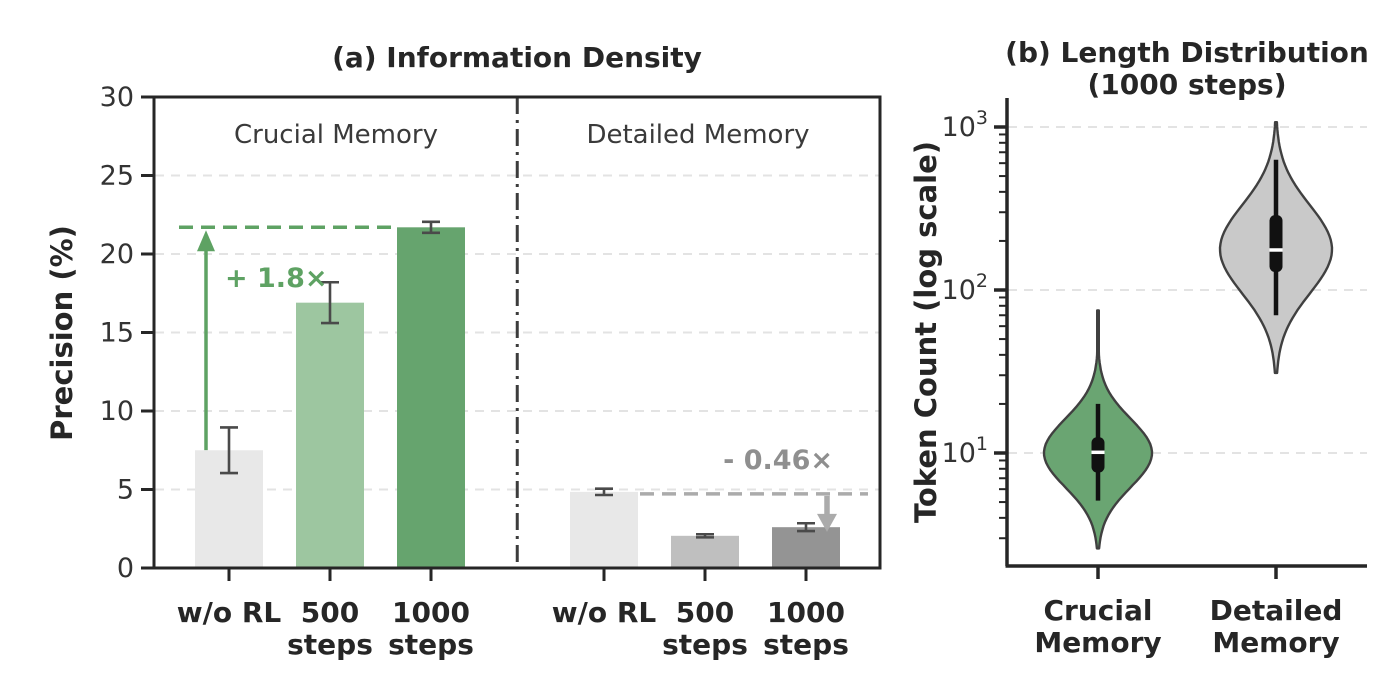 The height and width of the screenshot is (684, 1394). I want to click on panel-b-title-line1: (b) Length Distribution, so click(1187, 52).